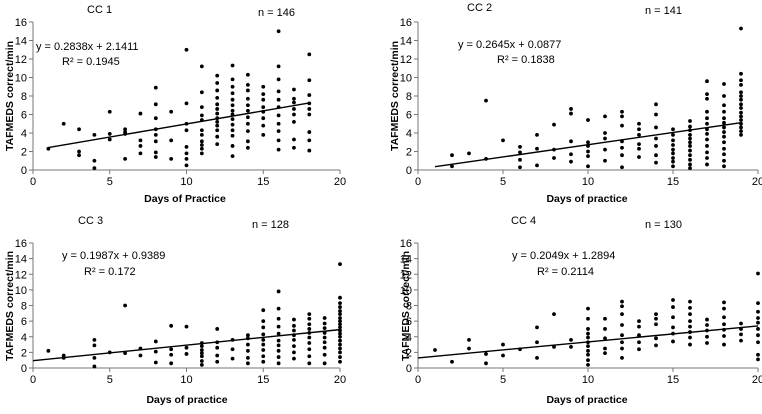 This screenshot has width=762, height=414. Describe the element at coordinates (563, 256) in the screenshot. I see `regression-equation: y = 0.2049x + 1.2894` at that location.